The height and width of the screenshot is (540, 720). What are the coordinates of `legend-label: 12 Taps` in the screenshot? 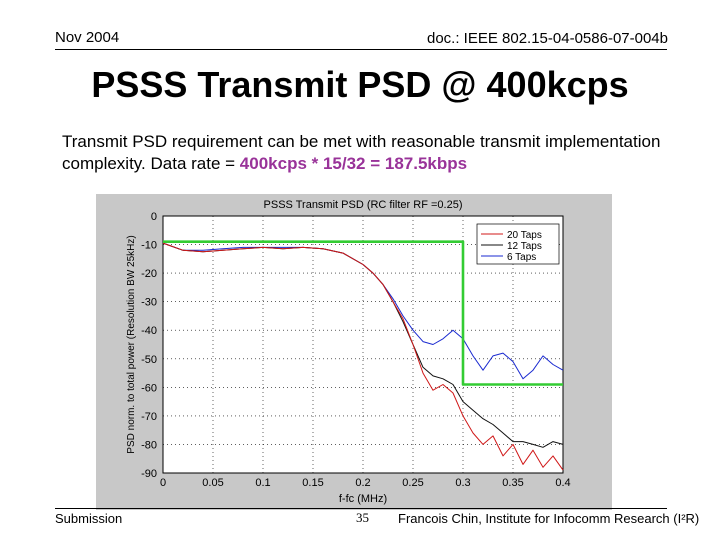 It's located at (524, 246).